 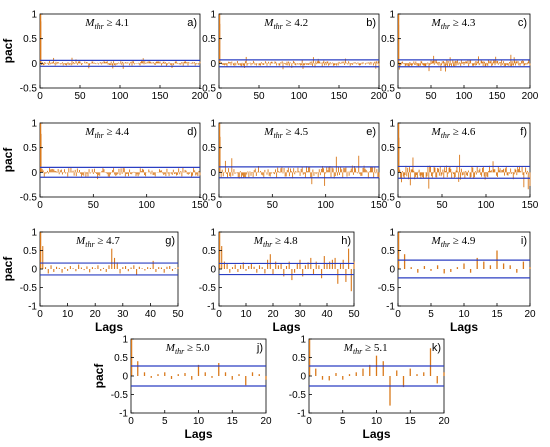 What do you see at coordinates (371, 132) in the screenshot?
I see `panel-tag: e)` at bounding box center [371, 132].